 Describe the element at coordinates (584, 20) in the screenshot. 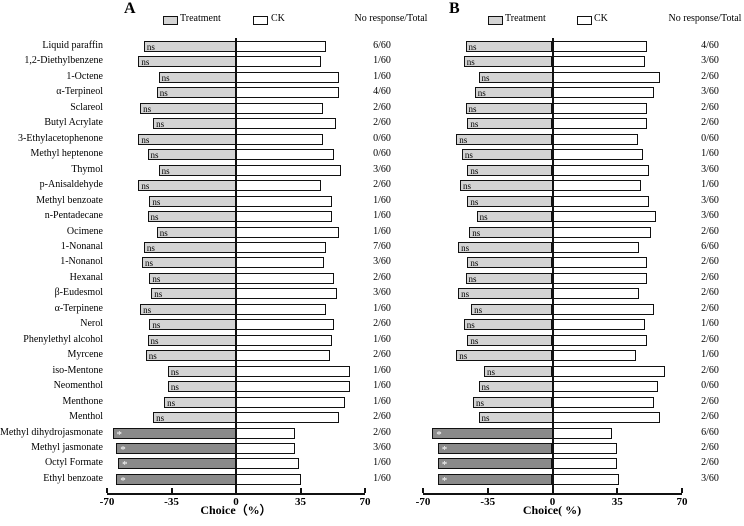

I see `legend-ck-swatch` at that location.